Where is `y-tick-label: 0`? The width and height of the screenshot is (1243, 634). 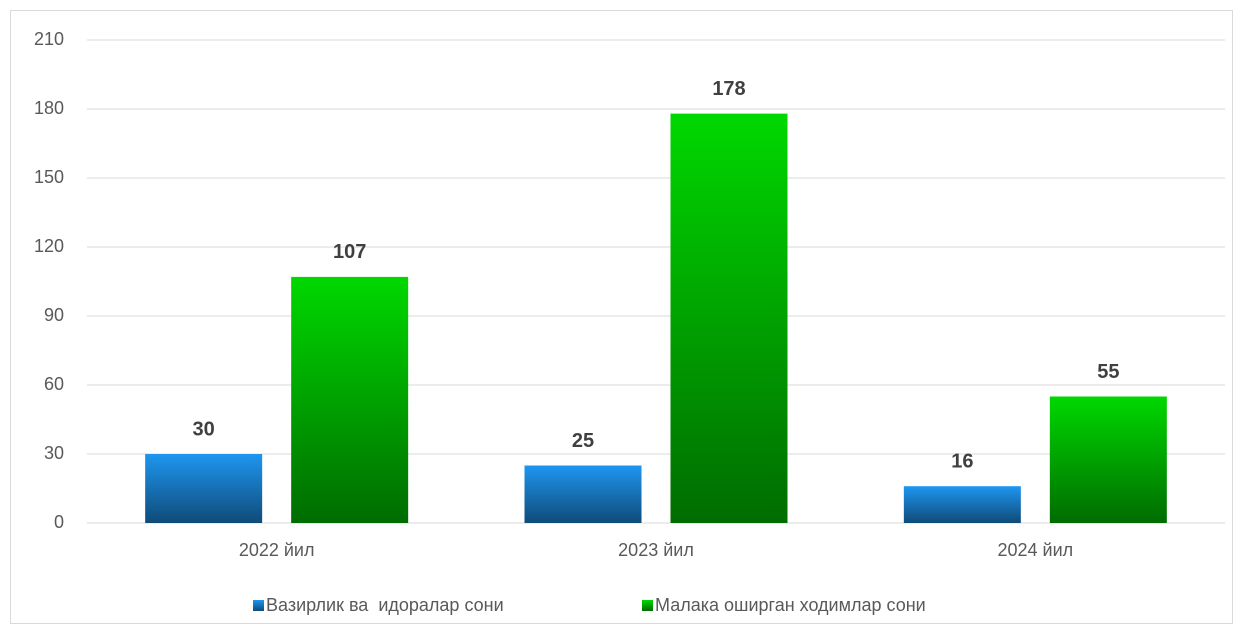
y-tick-label: 0 is located at coordinates (59, 522).